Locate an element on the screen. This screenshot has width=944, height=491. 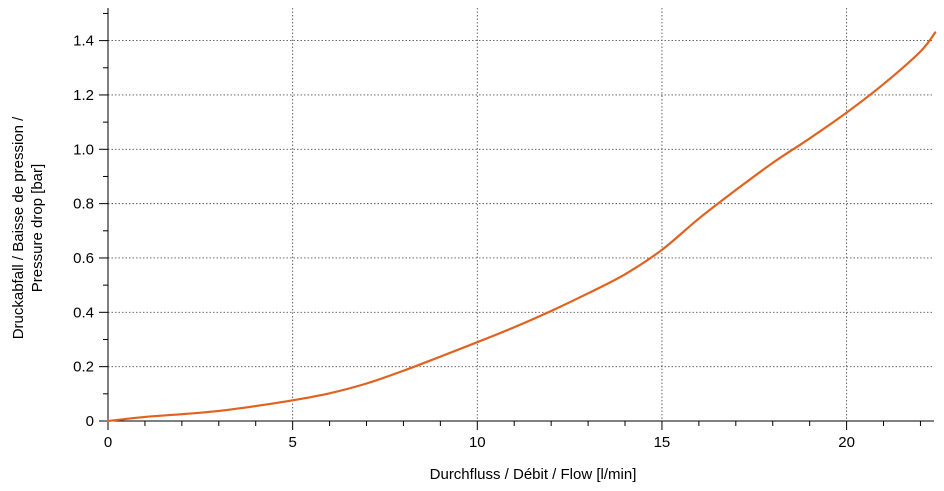
x-tick-label: 5 is located at coordinates (292, 442).